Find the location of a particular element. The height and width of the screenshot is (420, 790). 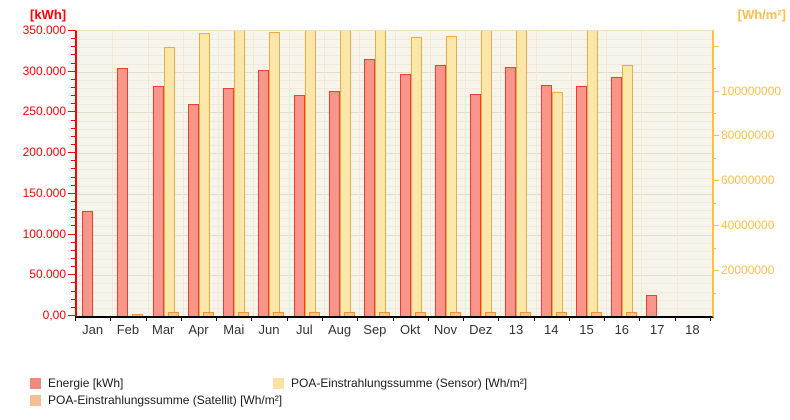

left-axis-label: 350.000 is located at coordinates (44, 30).